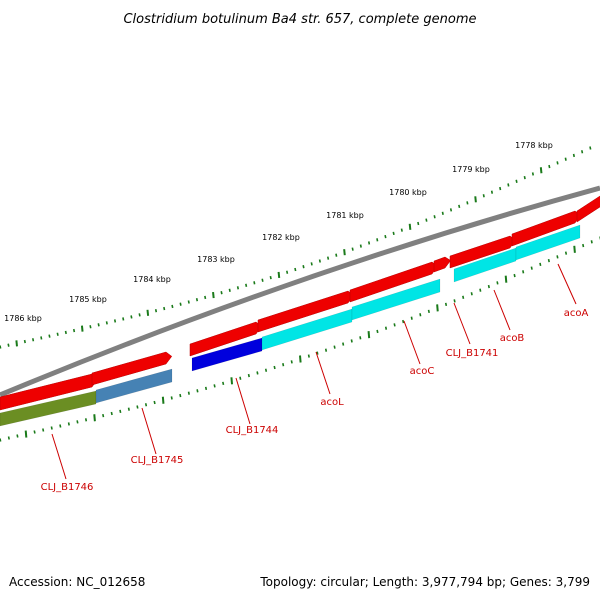  I want to click on gene-label-acob: acoB, so click(512, 338).